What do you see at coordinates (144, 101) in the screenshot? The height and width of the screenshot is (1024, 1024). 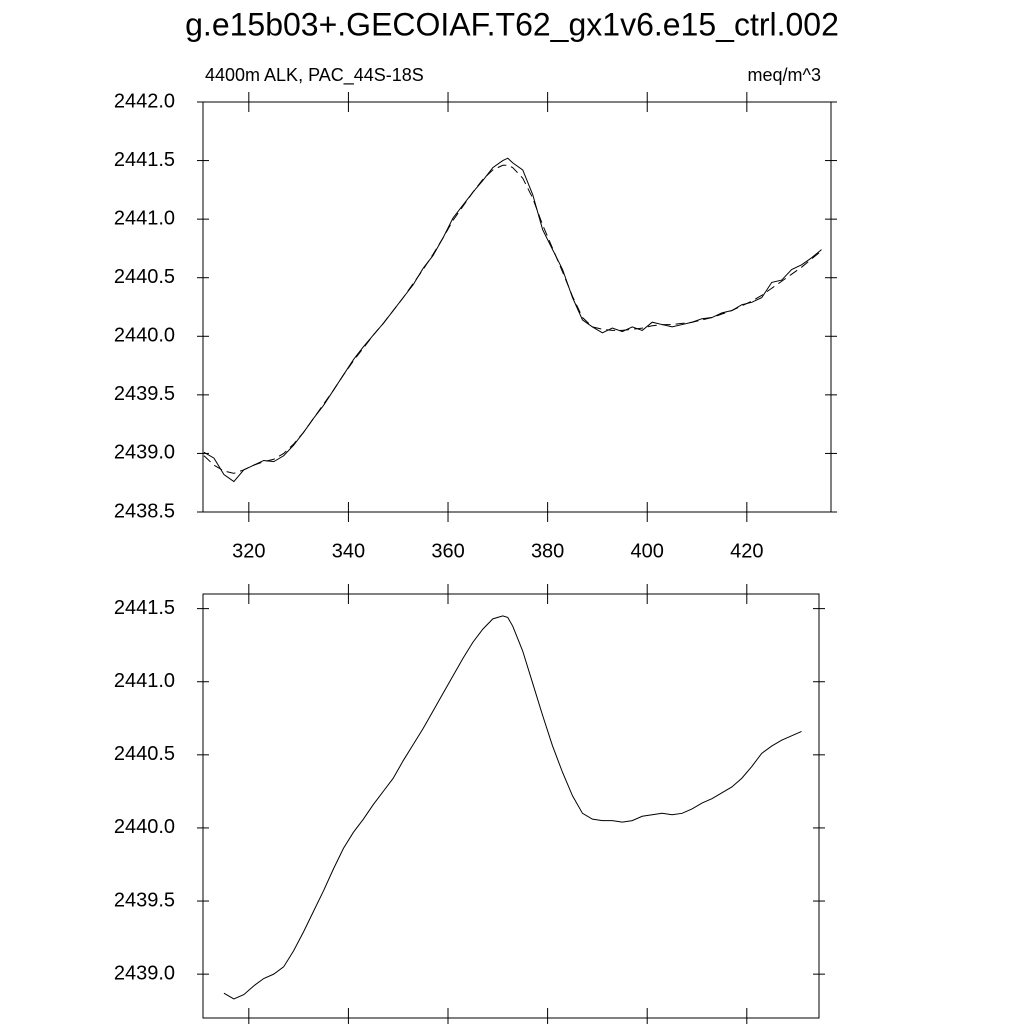 I see `y-tick-label: 2442.0` at bounding box center [144, 101].